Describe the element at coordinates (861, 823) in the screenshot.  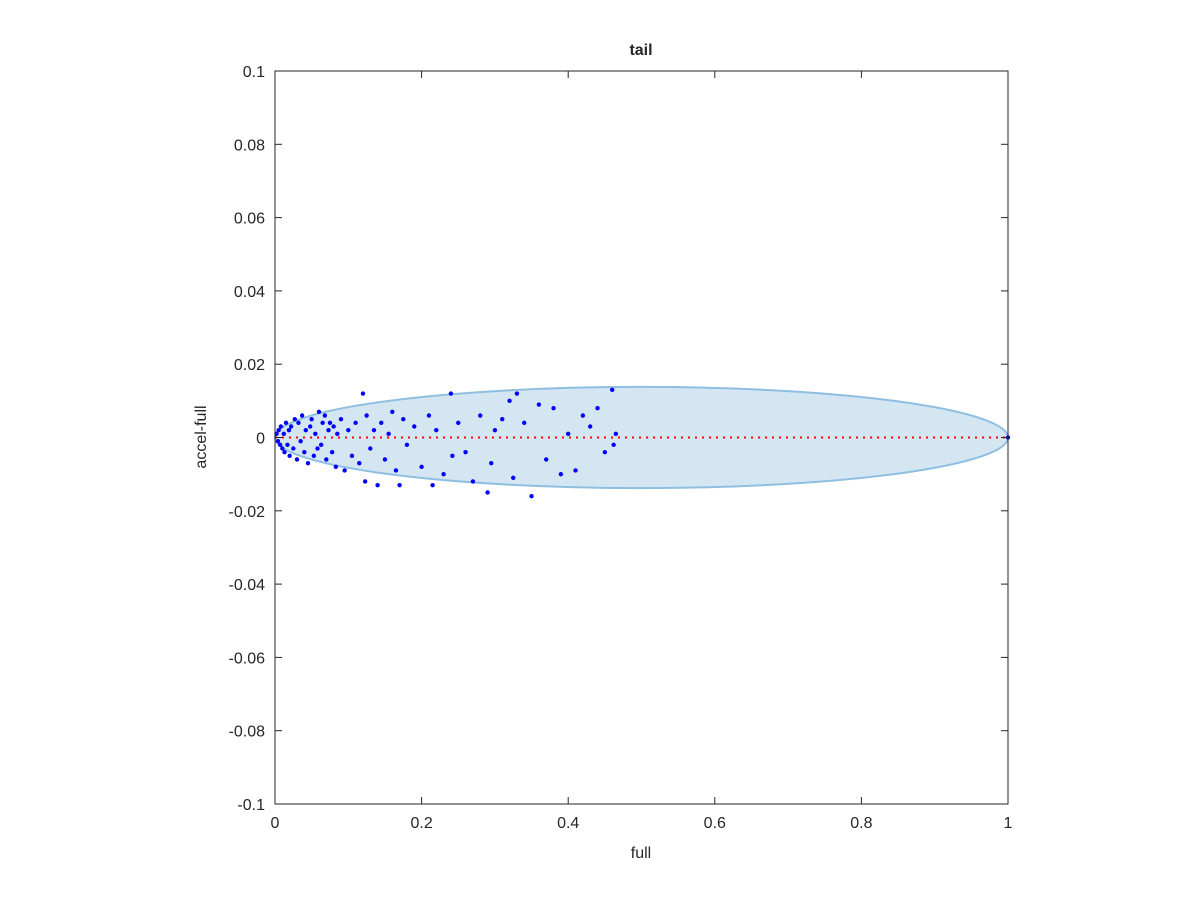
I see `x-tick-label: 0.8` at that location.